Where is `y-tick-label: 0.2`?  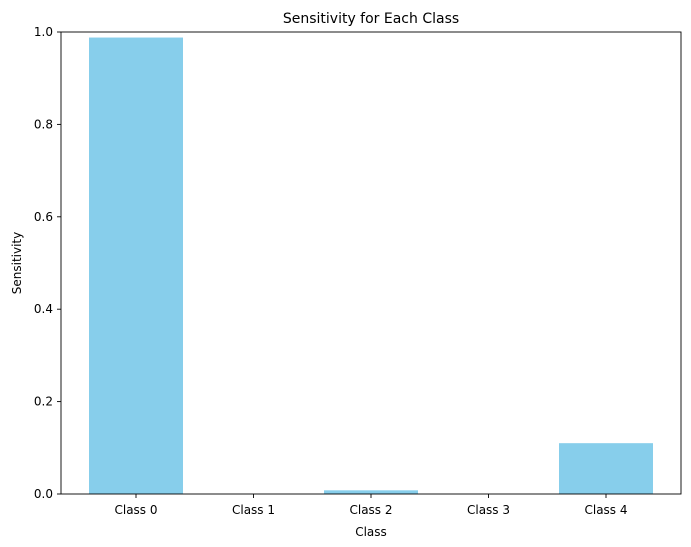
y-tick-label: 0.2 is located at coordinates (43, 402).